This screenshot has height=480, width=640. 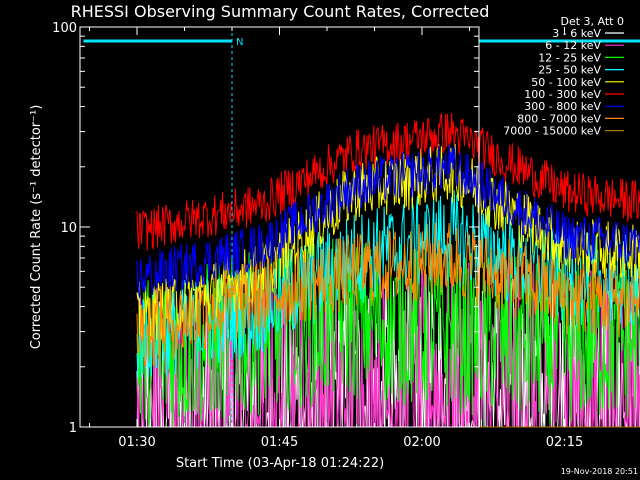 I want to click on x-tick-label: 02:15, so click(x=564, y=442).